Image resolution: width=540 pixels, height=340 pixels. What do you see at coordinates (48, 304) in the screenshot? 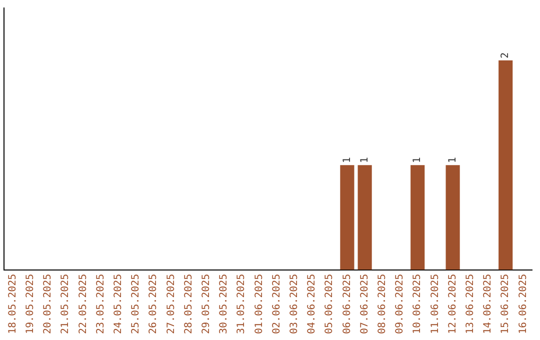
I see `x-tick-label: 20.05.2025` at bounding box center [48, 304].